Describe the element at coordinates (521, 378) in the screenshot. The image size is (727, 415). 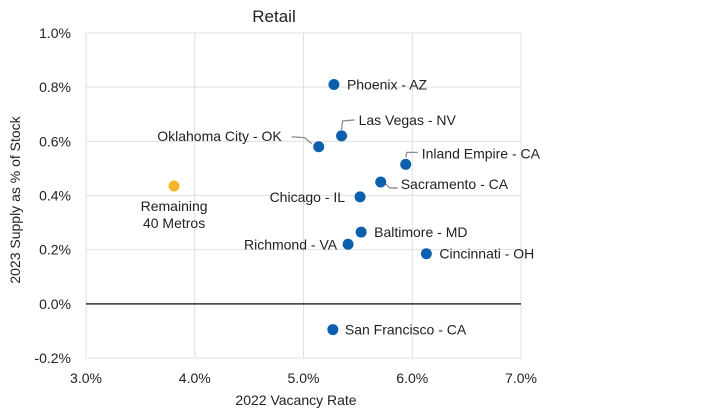
I see `x-tick-label: 7.0%` at that location.